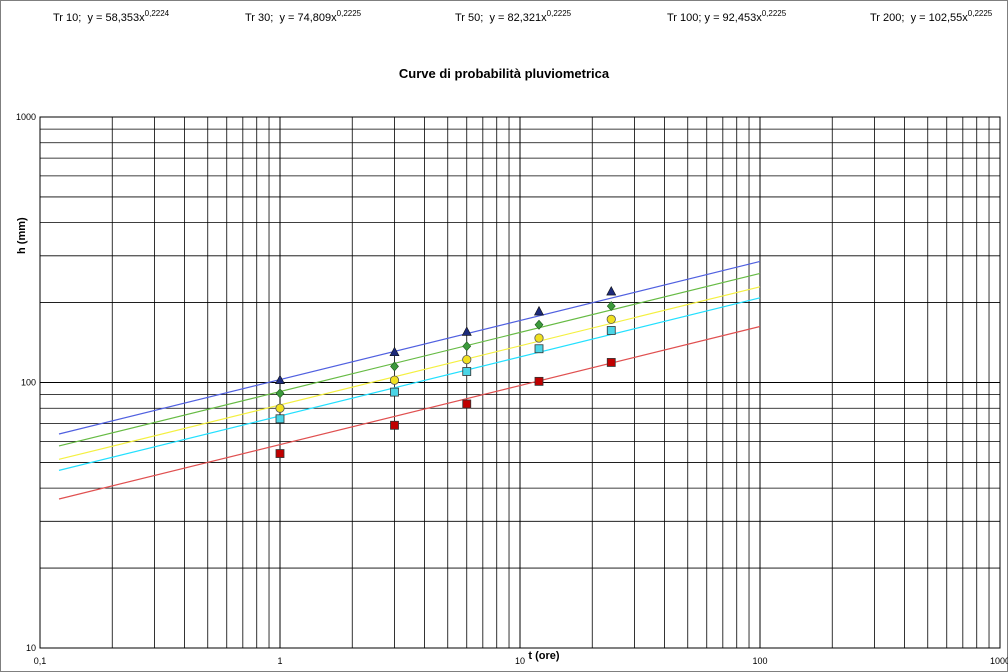 The height and width of the screenshot is (672, 1008). I want to click on chart-title: Curve di probabilità pluviometrica, so click(504, 73).